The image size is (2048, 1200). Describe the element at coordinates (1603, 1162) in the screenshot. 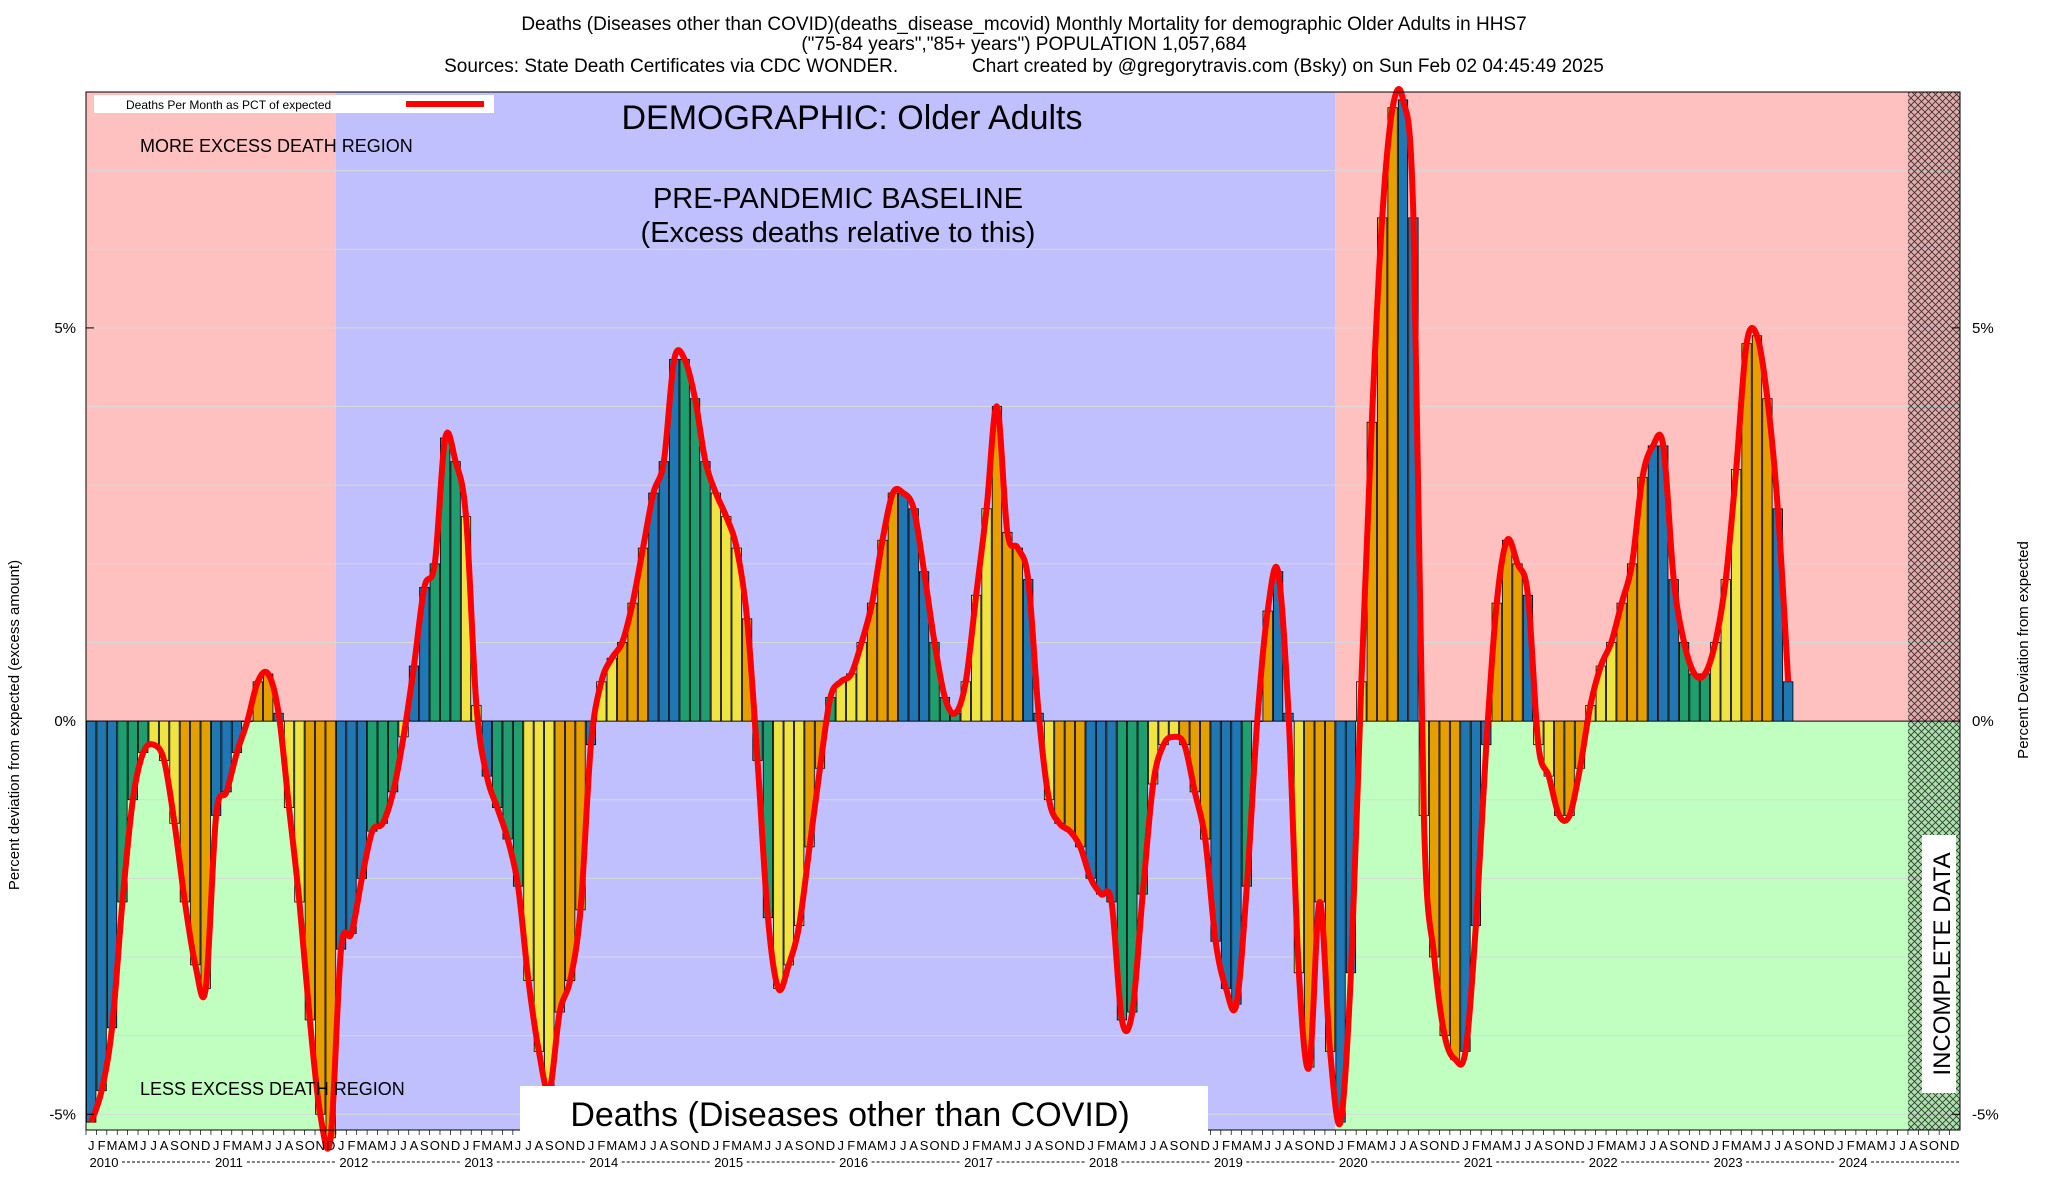

I see `x-year-label: 2022` at that location.